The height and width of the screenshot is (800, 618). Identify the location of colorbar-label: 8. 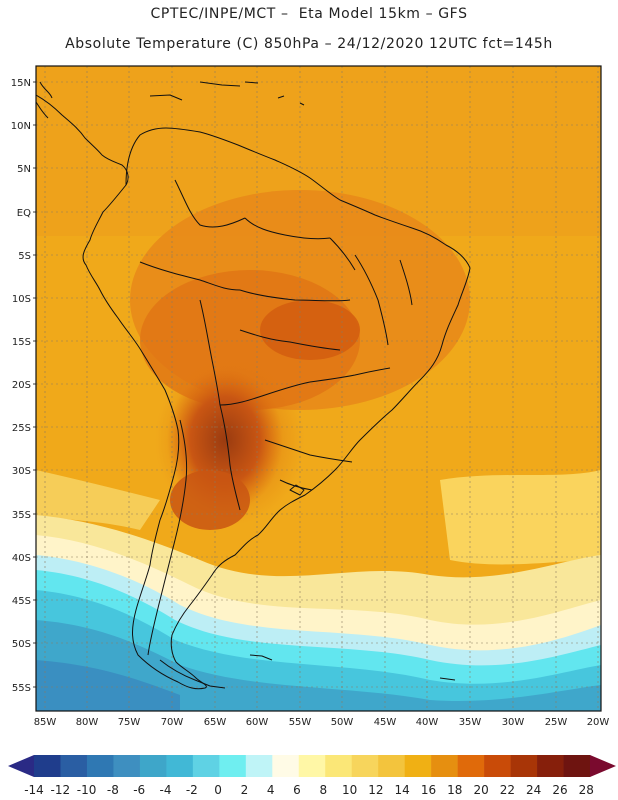
(323, 790).